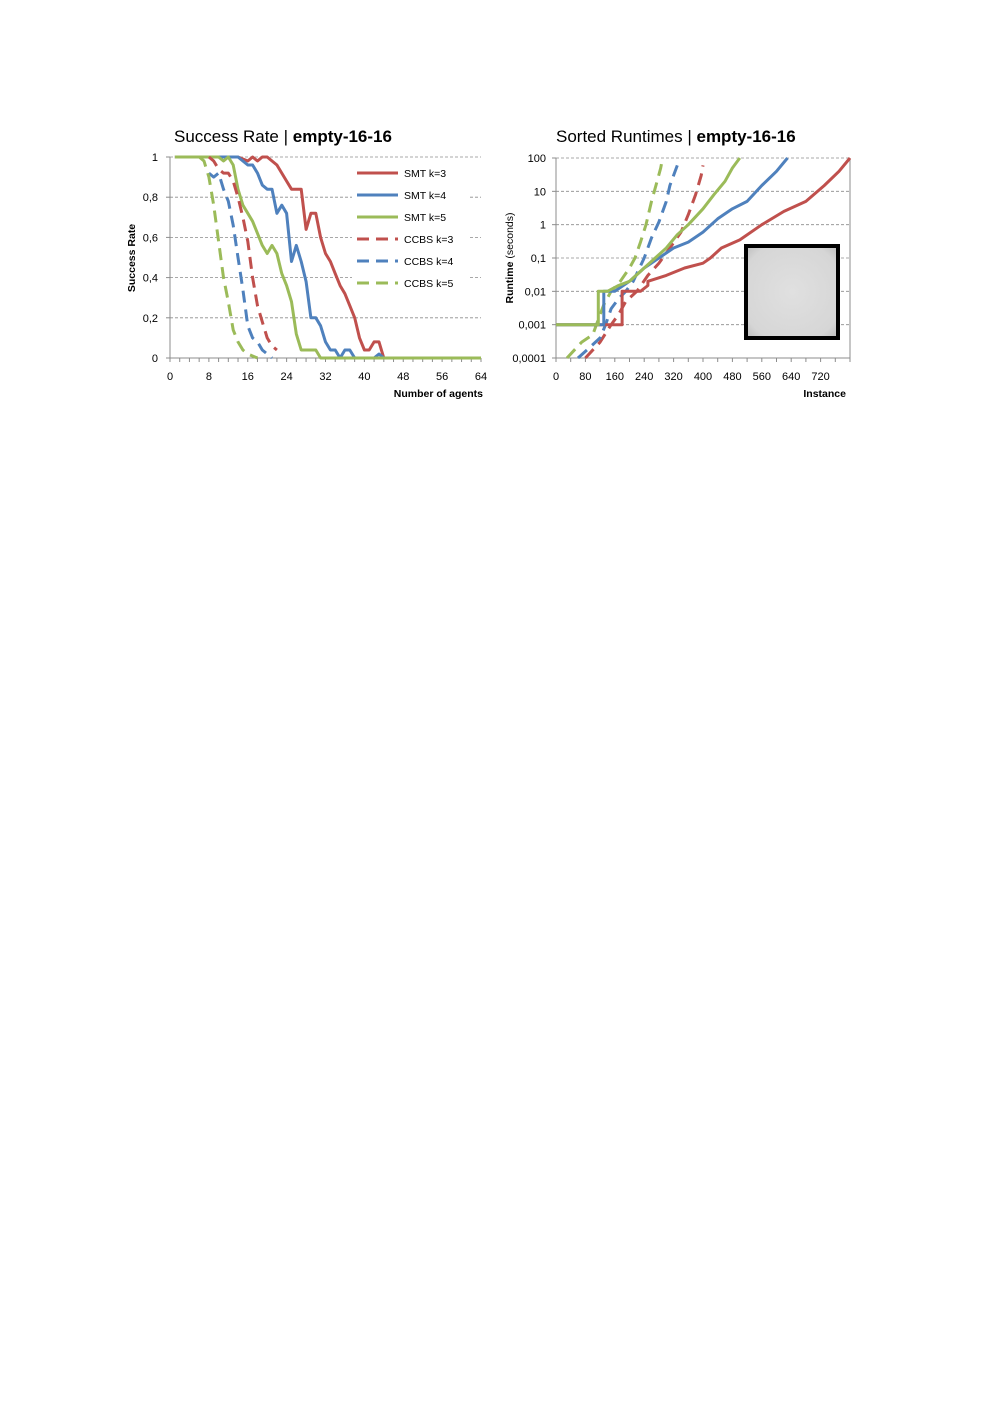 Image resolution: width=993 pixels, height=1404 pixels. I want to click on x-tick-label: 640, so click(791, 377).